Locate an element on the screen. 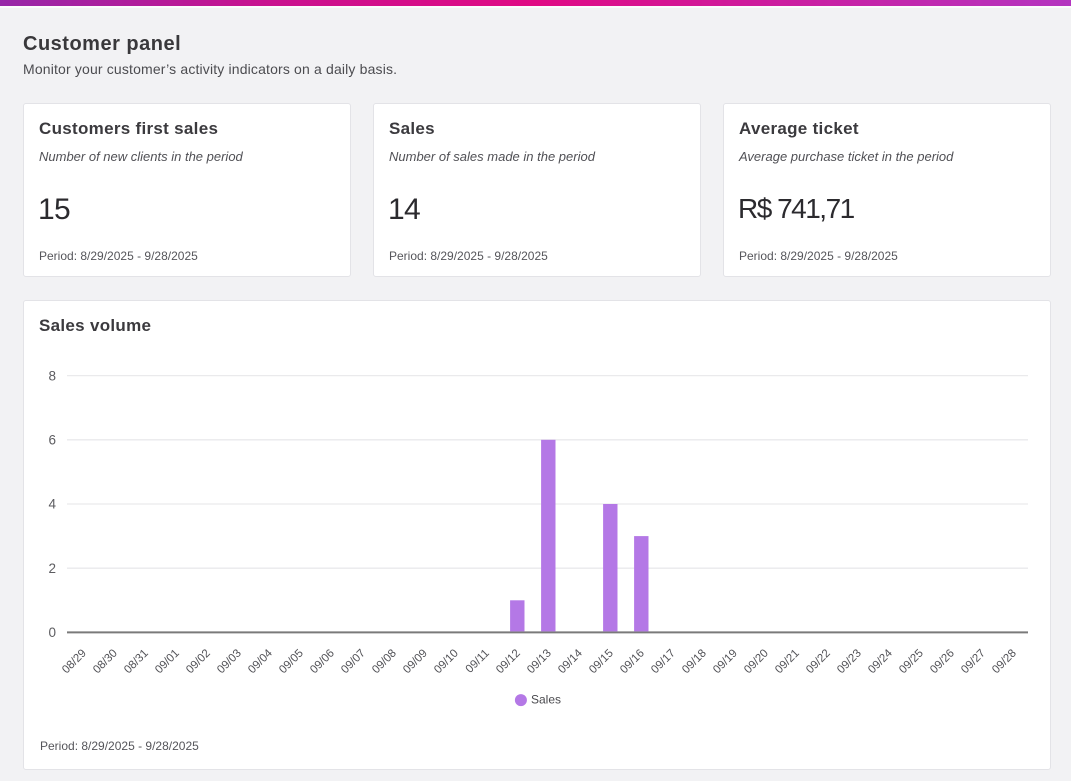  svg-text: 09/16 is located at coordinates (632, 661).